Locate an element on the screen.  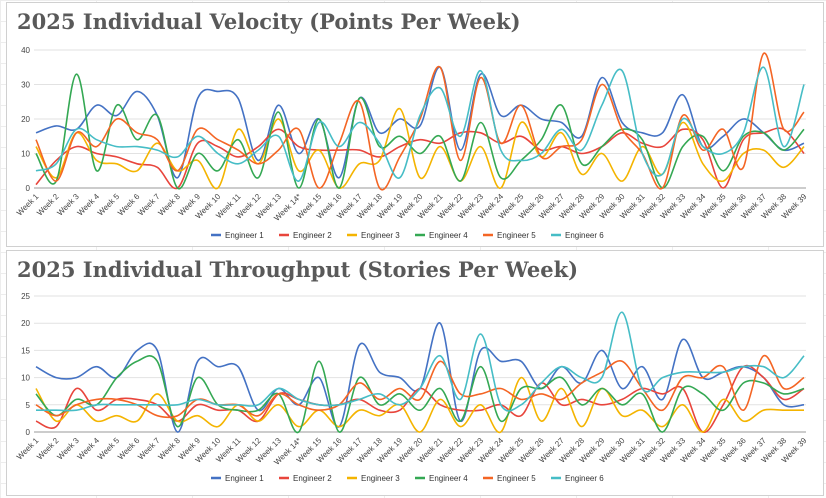
velocity-y-tick-label: 0 is located at coordinates (28, 188).